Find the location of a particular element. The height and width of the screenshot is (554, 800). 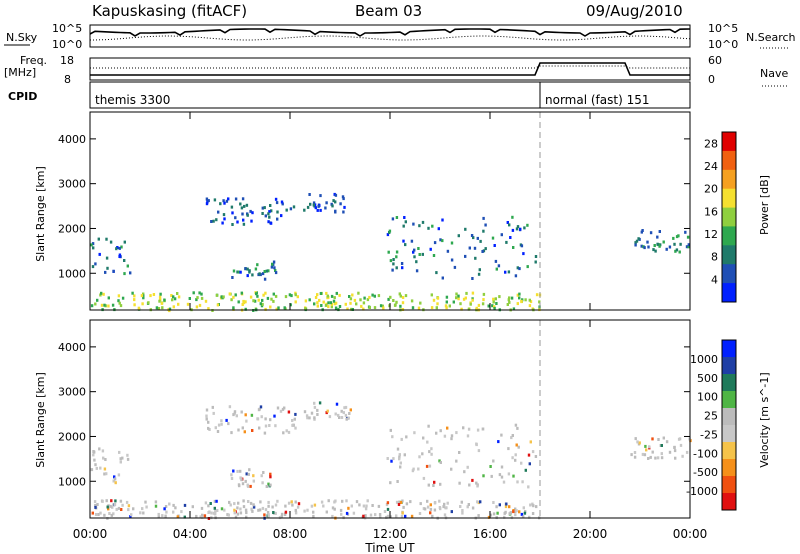

beam-title: Beam 03 is located at coordinates (388, 11).